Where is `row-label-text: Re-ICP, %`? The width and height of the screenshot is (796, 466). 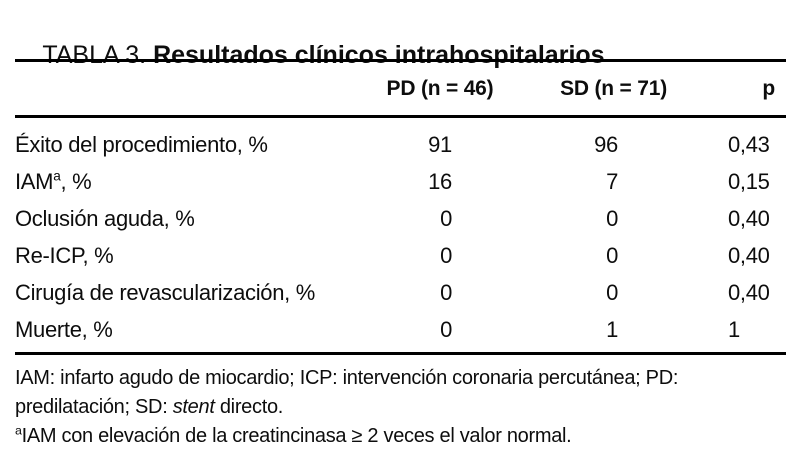
row-label-text: Re-ICP, % is located at coordinates (64, 255).